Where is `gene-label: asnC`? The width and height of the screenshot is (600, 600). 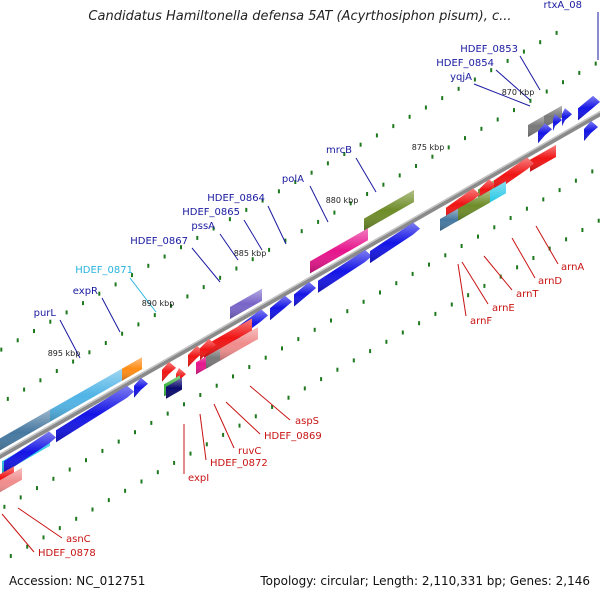
gene-label: asnC is located at coordinates (78, 539).